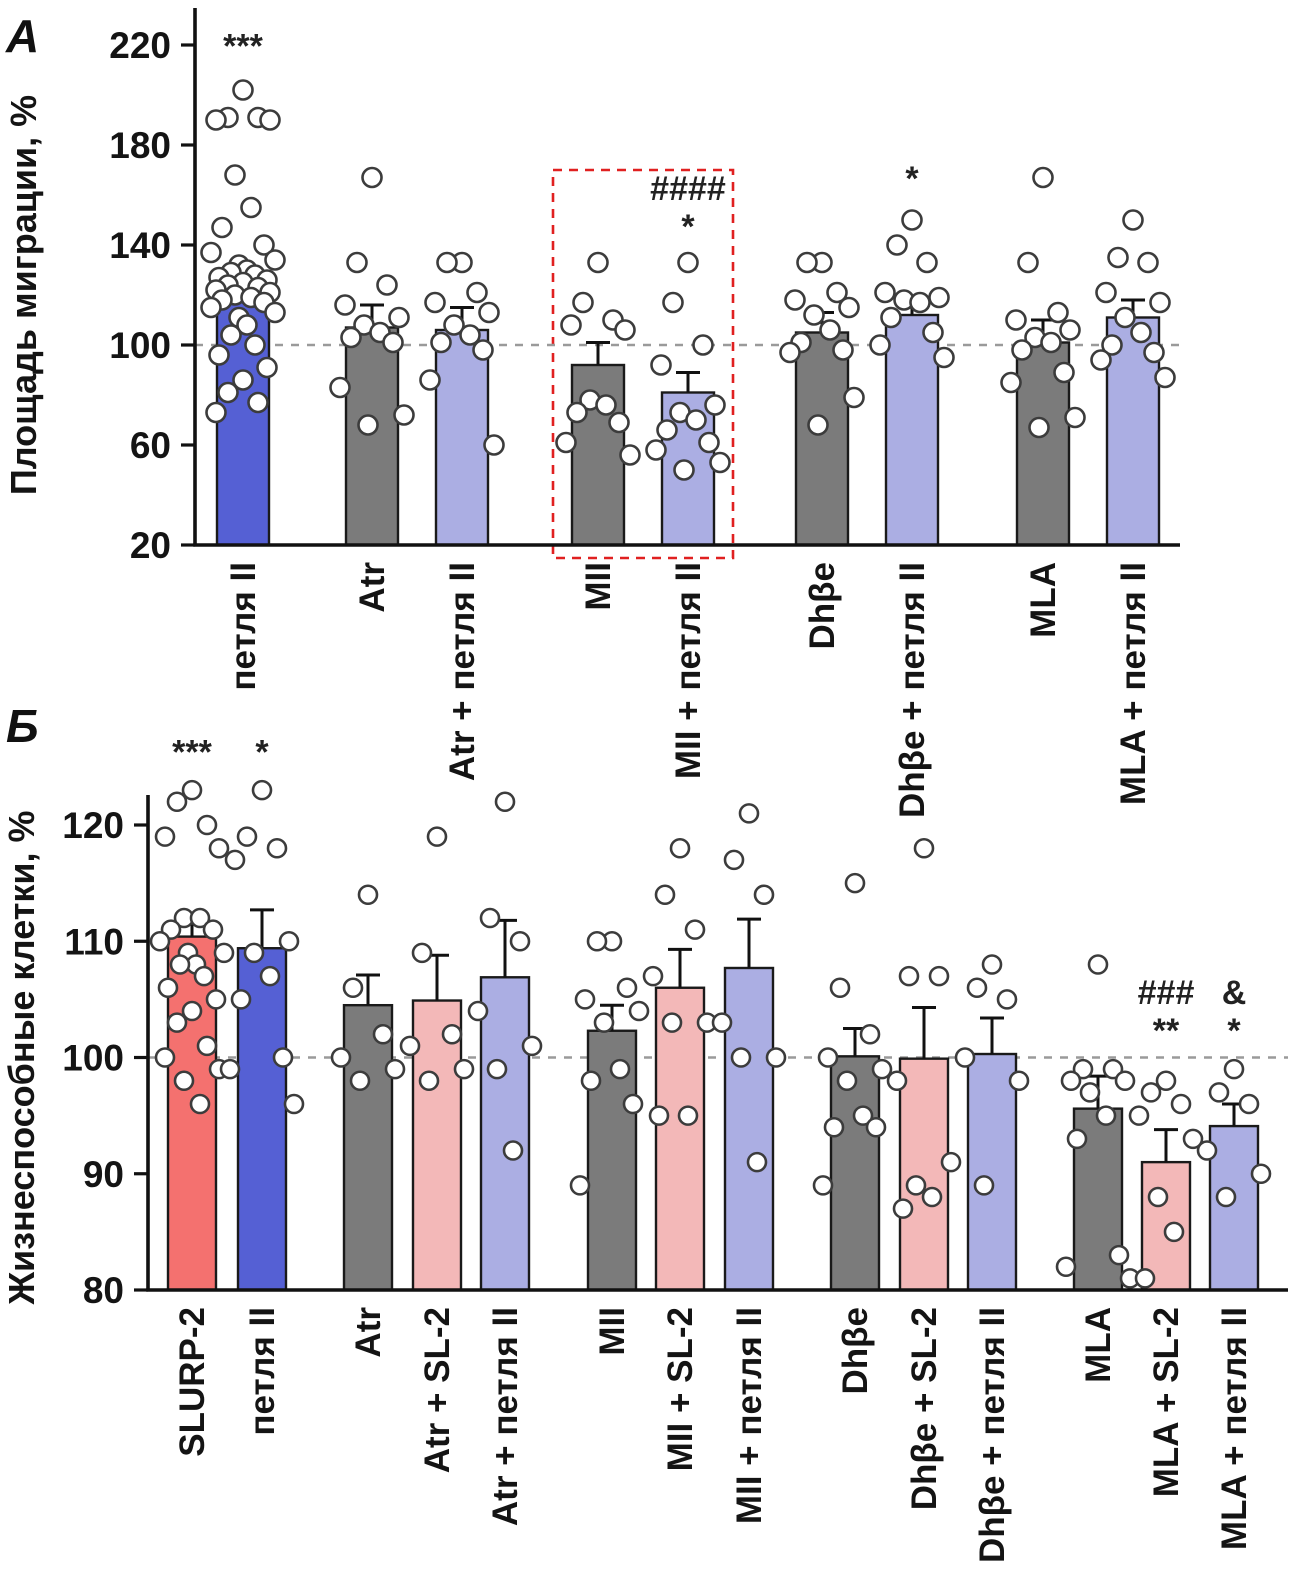 The height and width of the screenshot is (1589, 1306). What do you see at coordinates (1133, 299) in the screenshot?
I see `data-points-mla-петля-ii` at bounding box center [1133, 299].